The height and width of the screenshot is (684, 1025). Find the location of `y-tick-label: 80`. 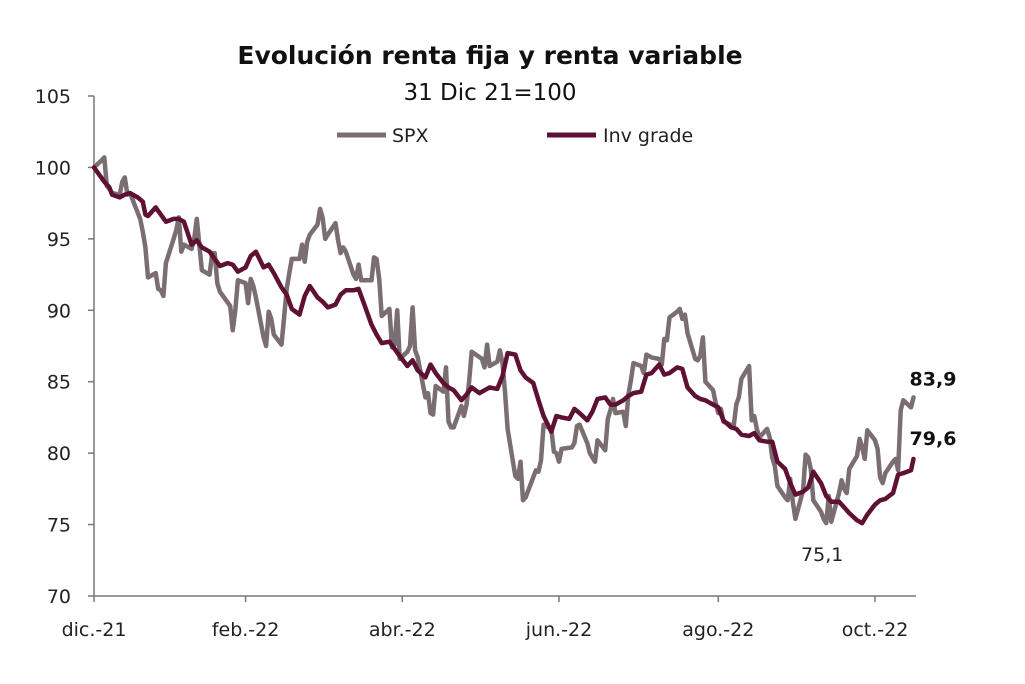

y-tick-label: 80 is located at coordinates (59, 454).